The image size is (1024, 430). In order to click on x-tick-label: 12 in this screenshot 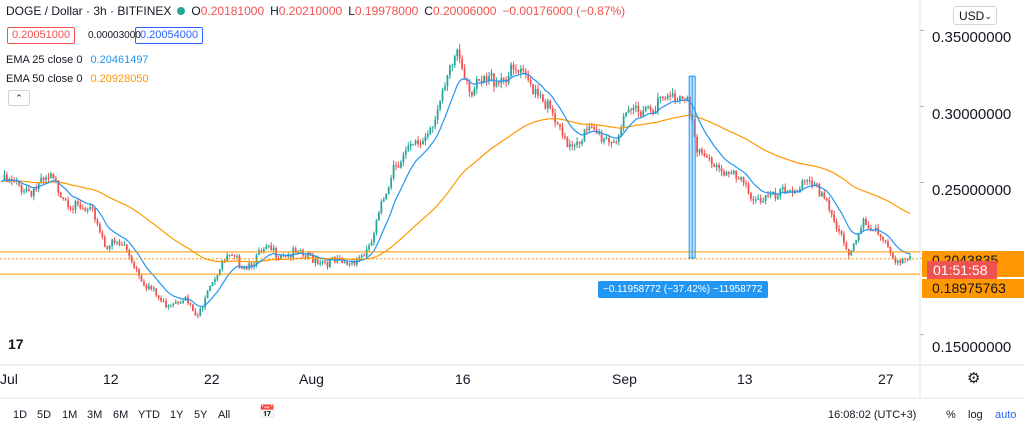, I will do `click(111, 379)`.